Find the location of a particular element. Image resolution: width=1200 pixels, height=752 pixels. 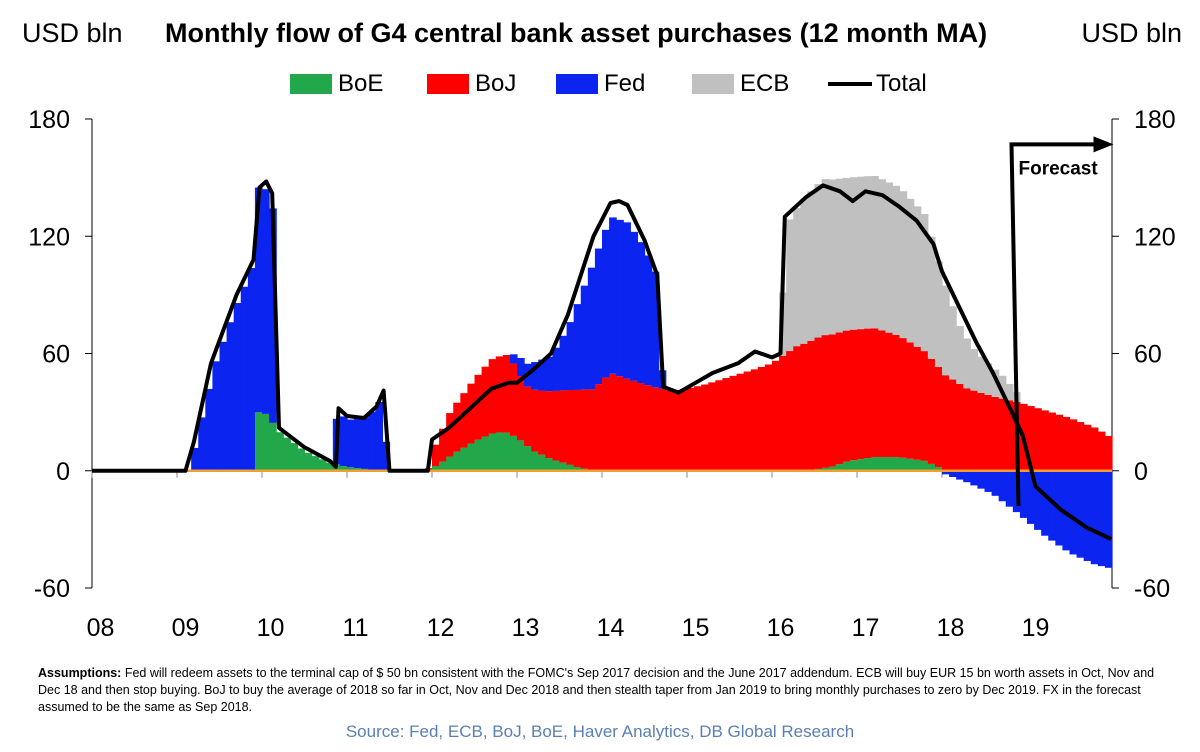

x-tick-label: 13 is located at coordinates (526, 628).